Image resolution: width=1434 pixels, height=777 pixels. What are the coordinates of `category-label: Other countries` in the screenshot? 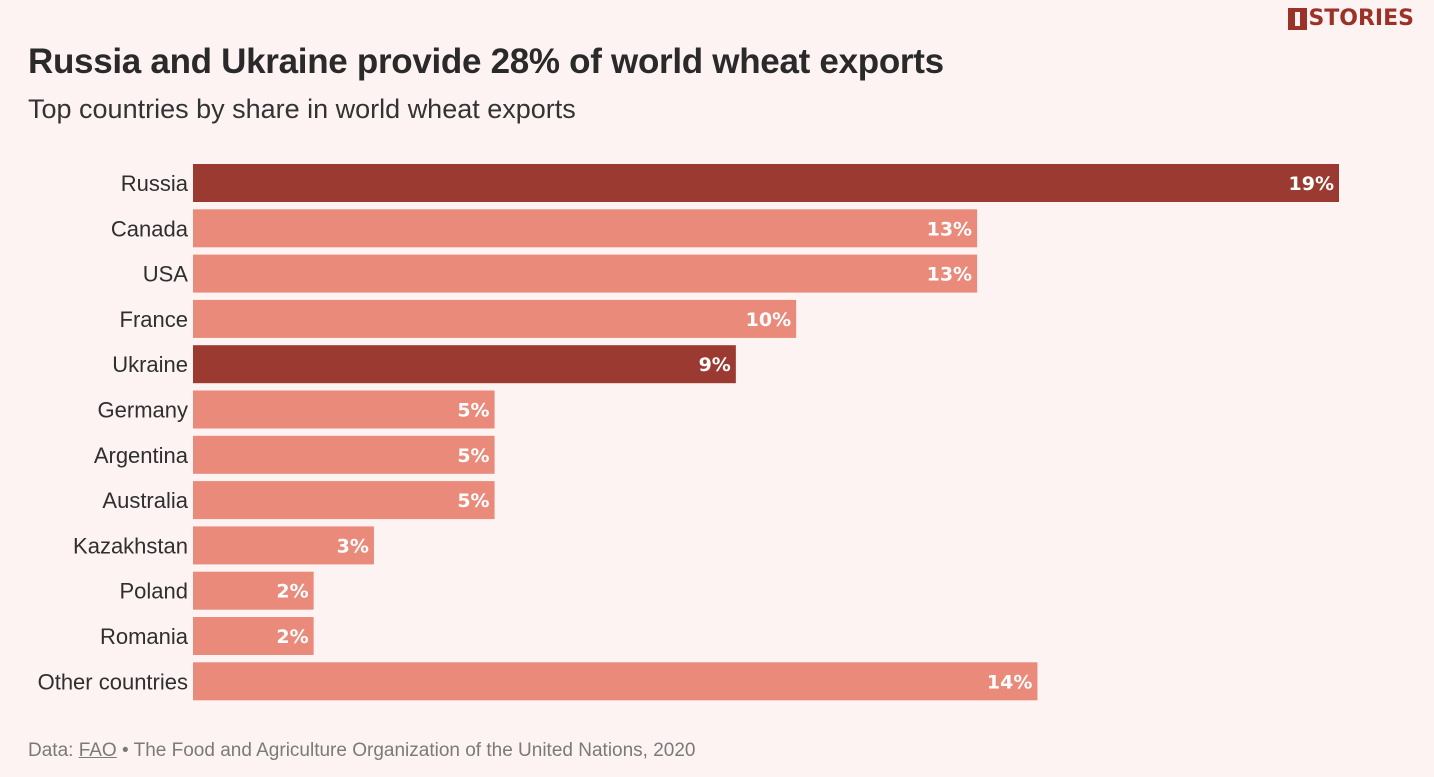 It's located at (113, 681).